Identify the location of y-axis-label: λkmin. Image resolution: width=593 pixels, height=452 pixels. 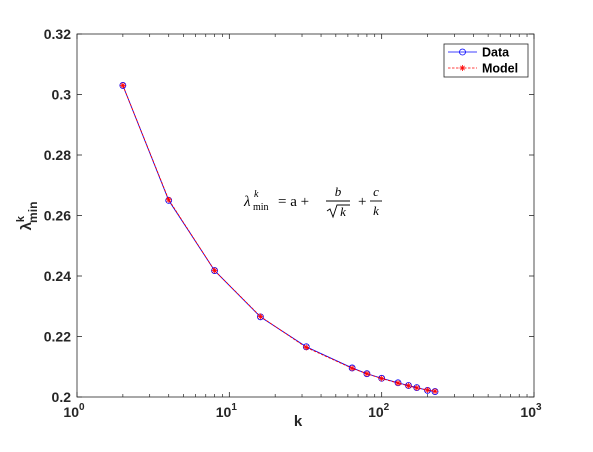
(27, 216).